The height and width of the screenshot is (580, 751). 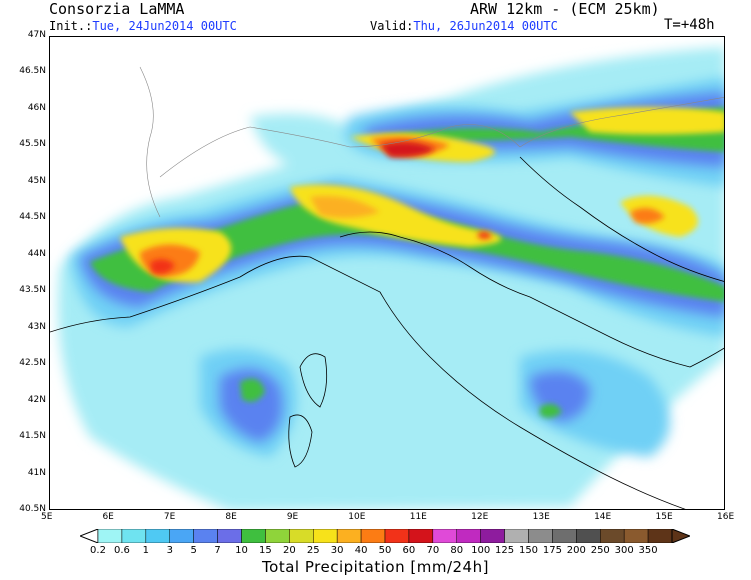 I want to click on colorbar-tick-label: 25, so click(x=313, y=550).